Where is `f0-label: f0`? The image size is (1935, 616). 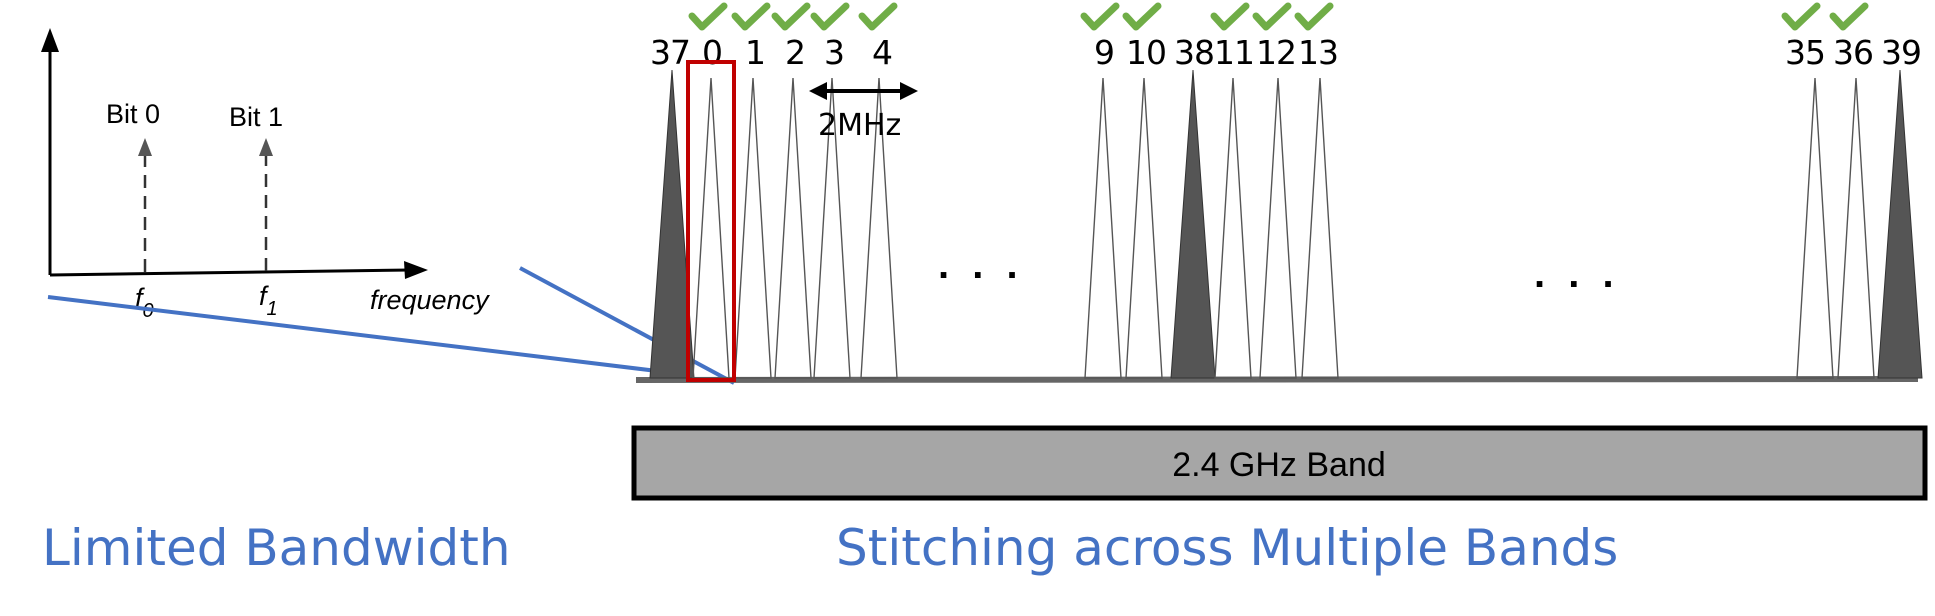
f0-label: f0 is located at coordinates (144, 302).